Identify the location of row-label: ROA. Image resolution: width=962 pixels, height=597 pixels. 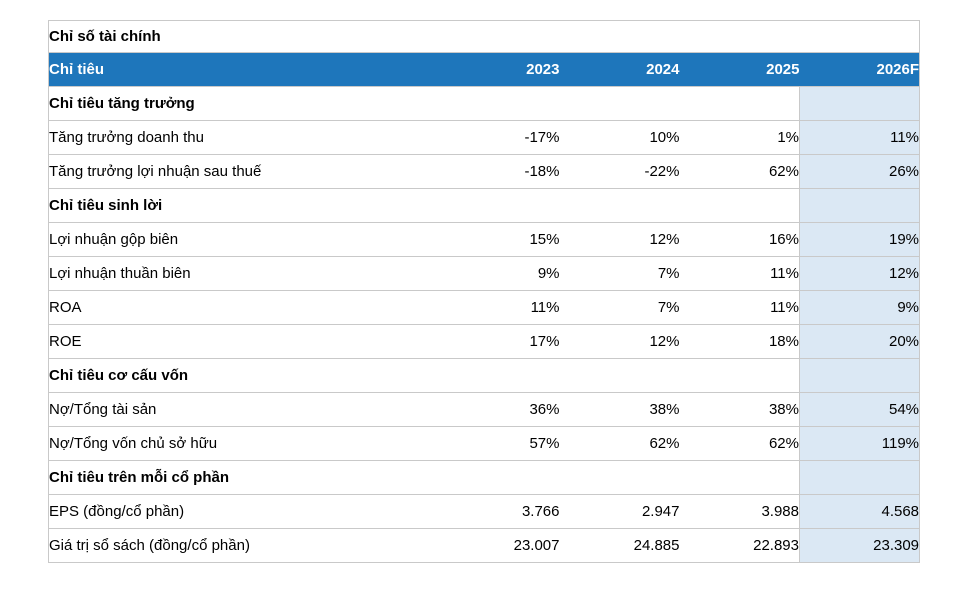
(244, 307).